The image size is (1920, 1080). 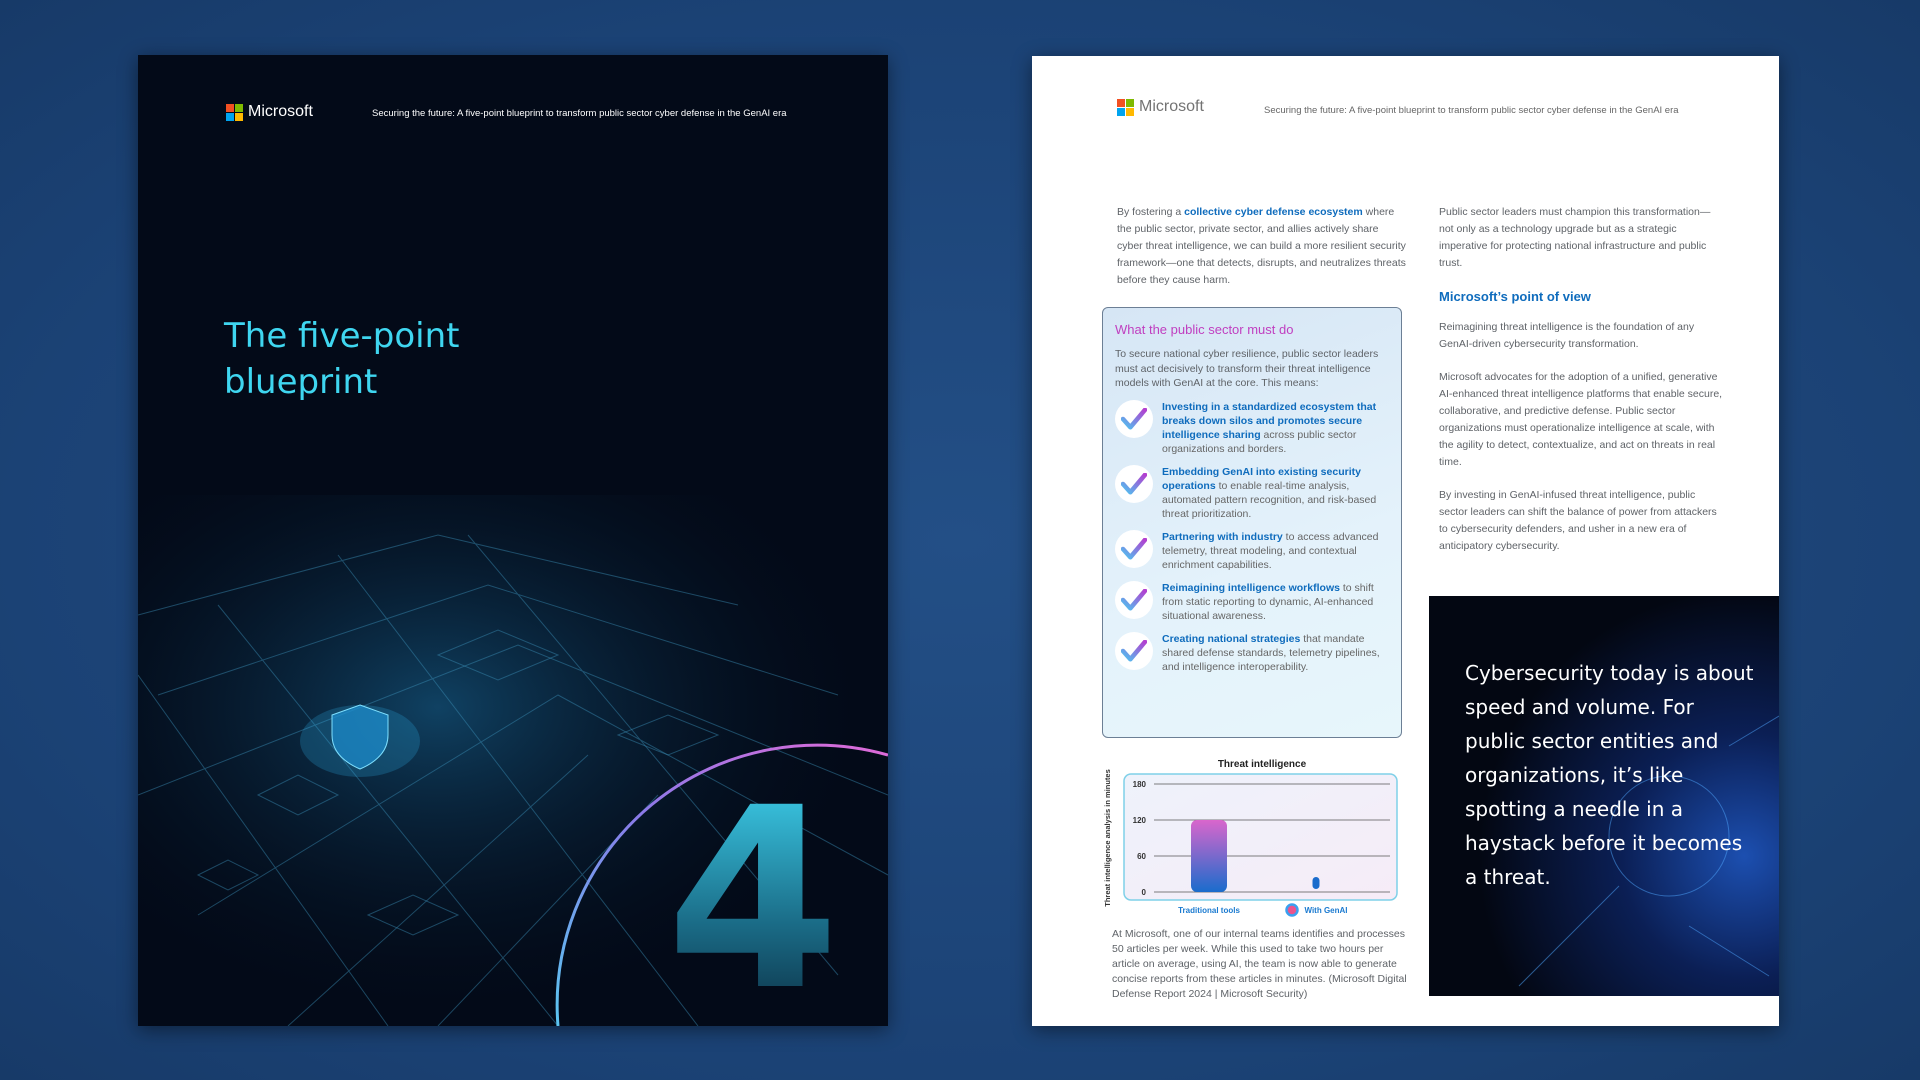 I want to click on section-heading: Microsoft’s point of view, so click(x=1515, y=296).